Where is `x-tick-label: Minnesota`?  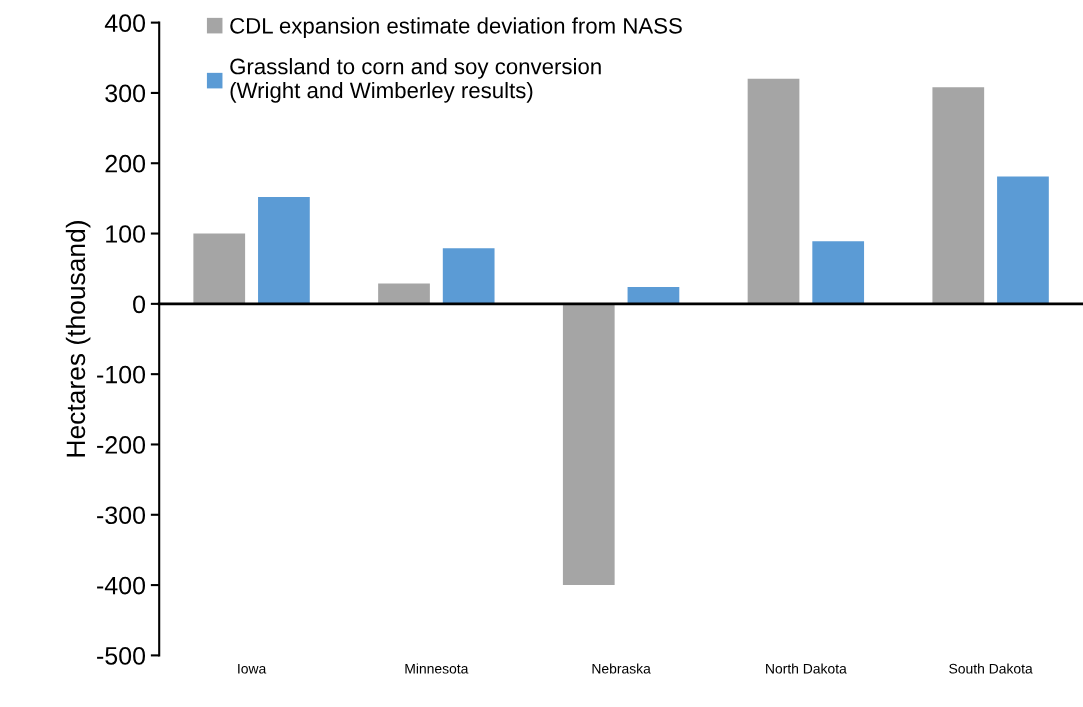 x-tick-label: Minnesota is located at coordinates (437, 668).